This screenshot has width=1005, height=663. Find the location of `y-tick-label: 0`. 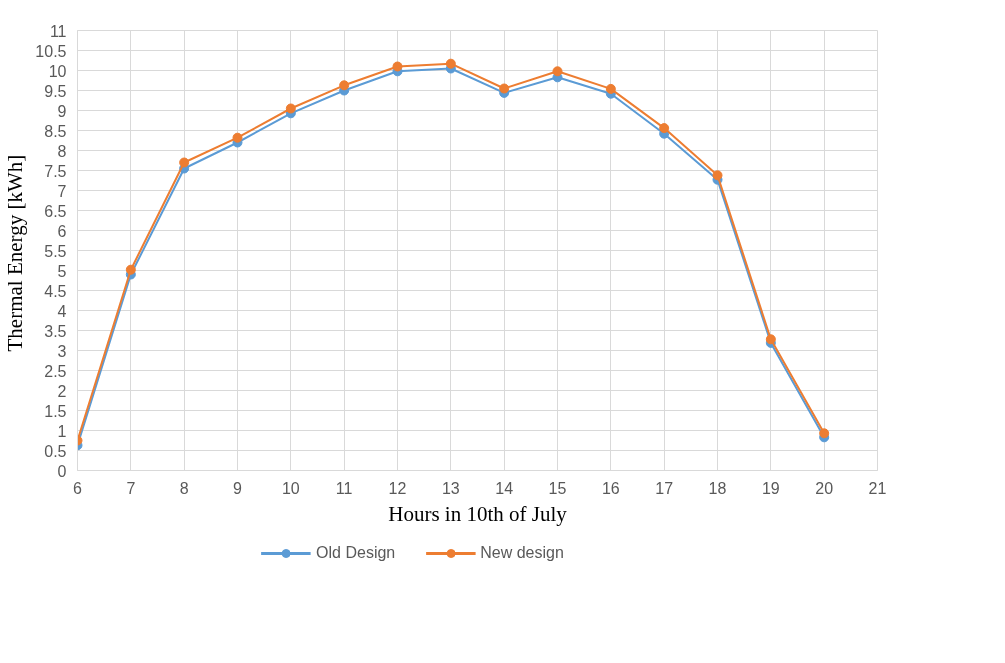

y-tick-label: 0 is located at coordinates (62, 471).